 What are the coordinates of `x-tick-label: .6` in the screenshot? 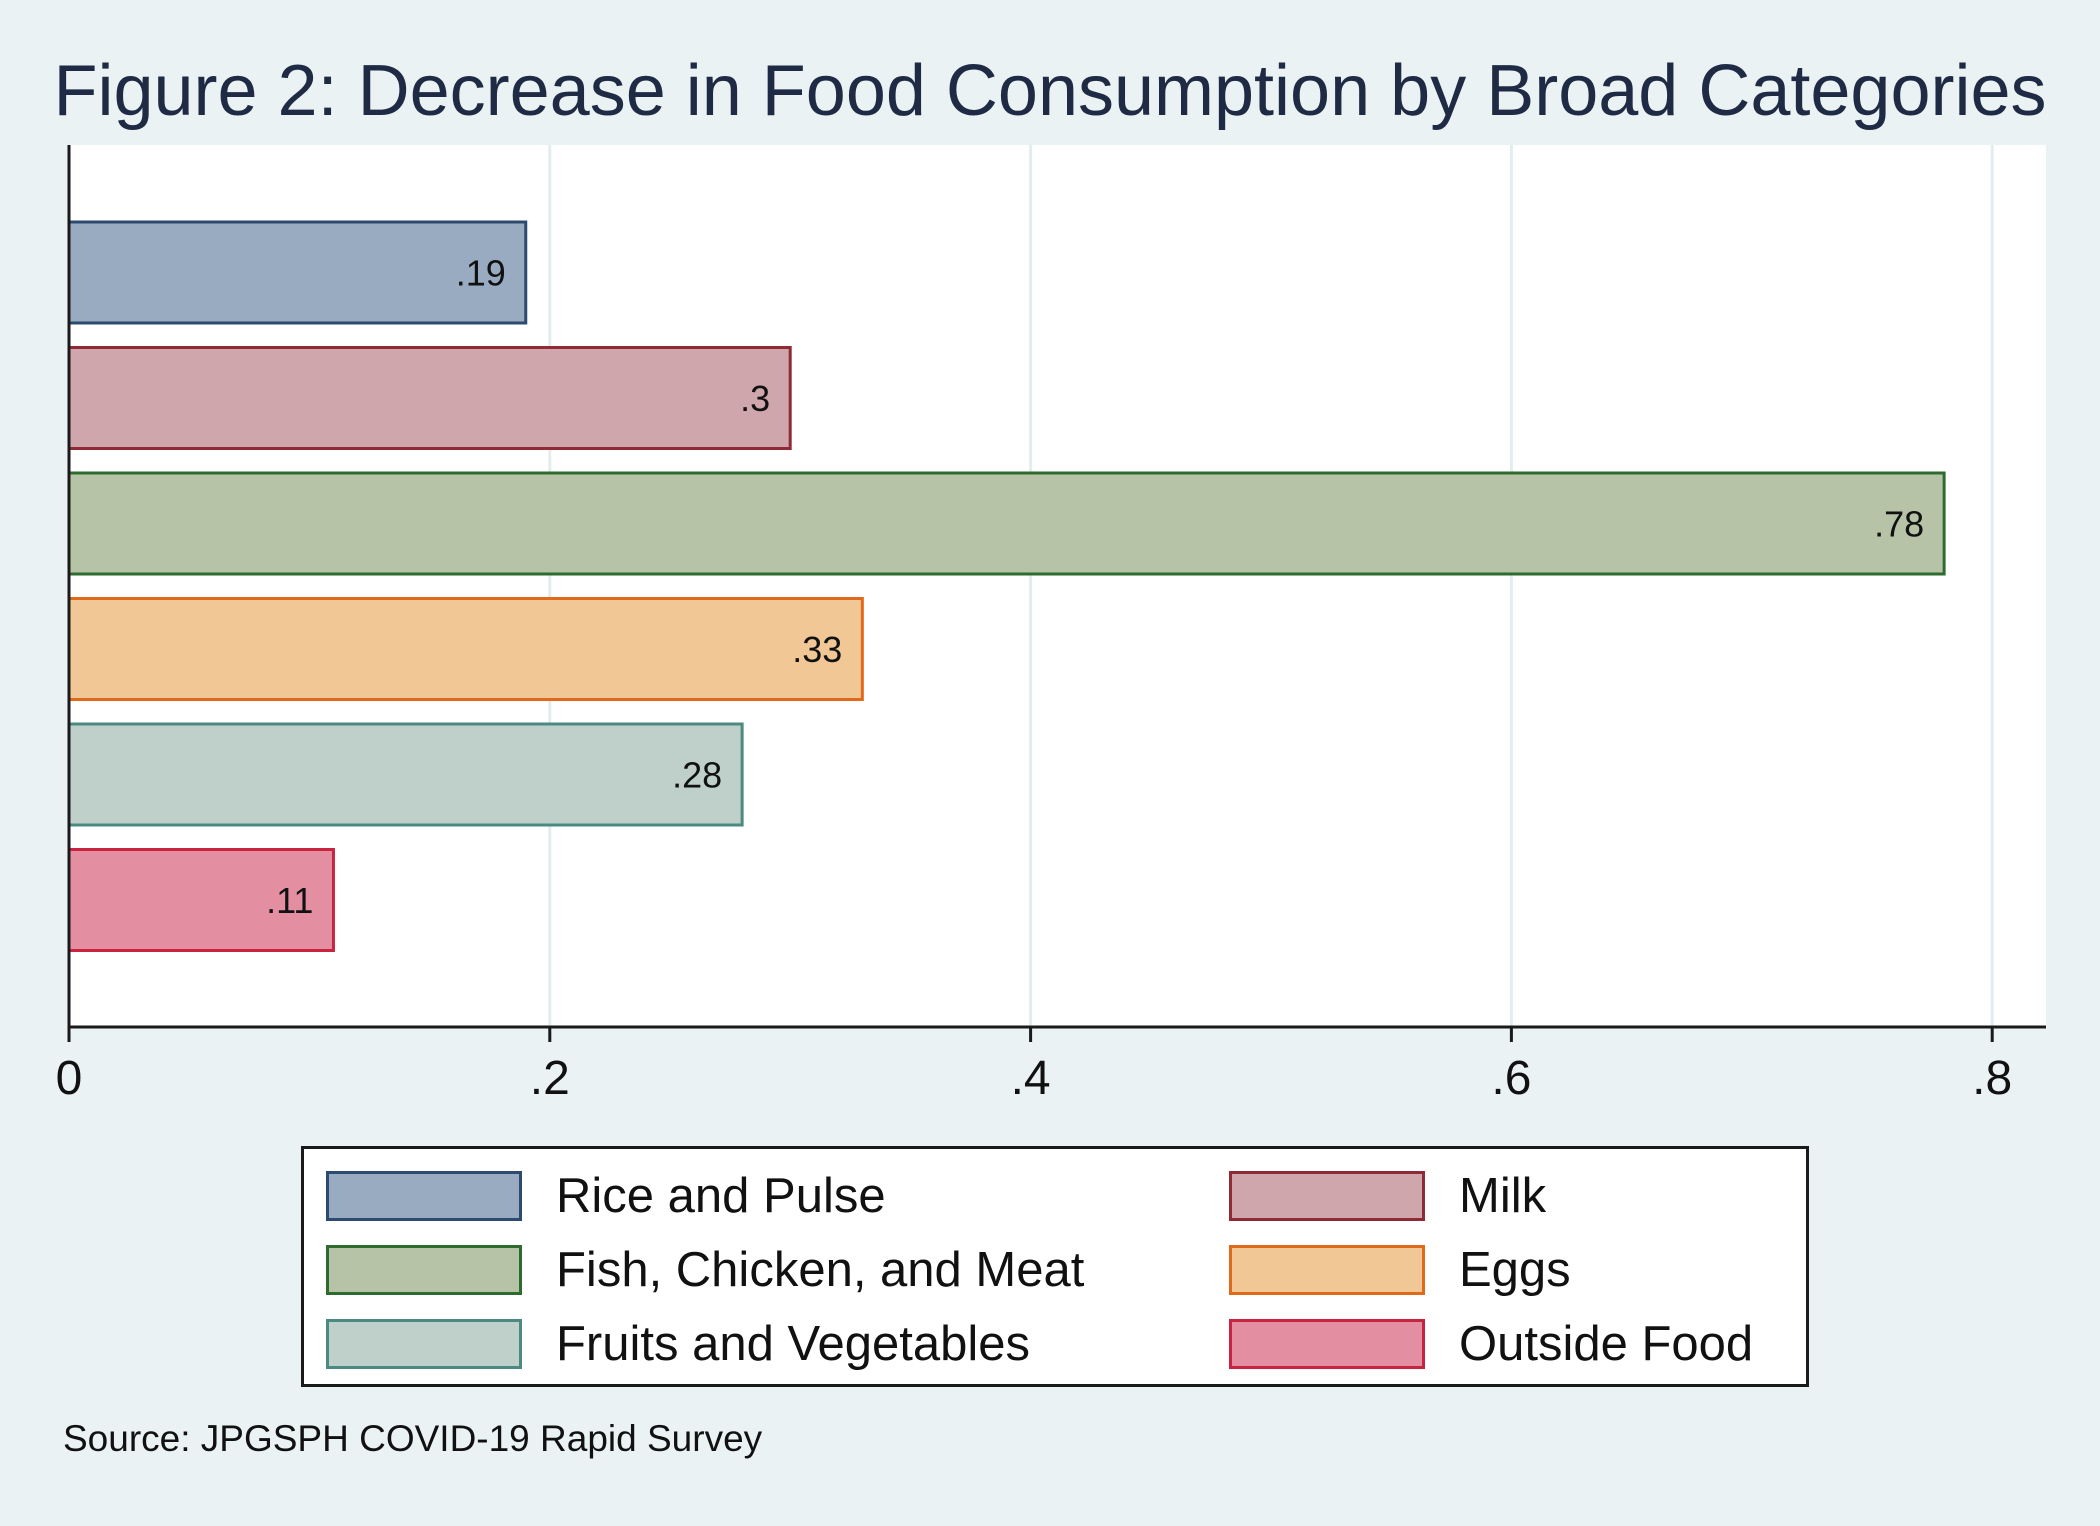 It's located at (1511, 1078).